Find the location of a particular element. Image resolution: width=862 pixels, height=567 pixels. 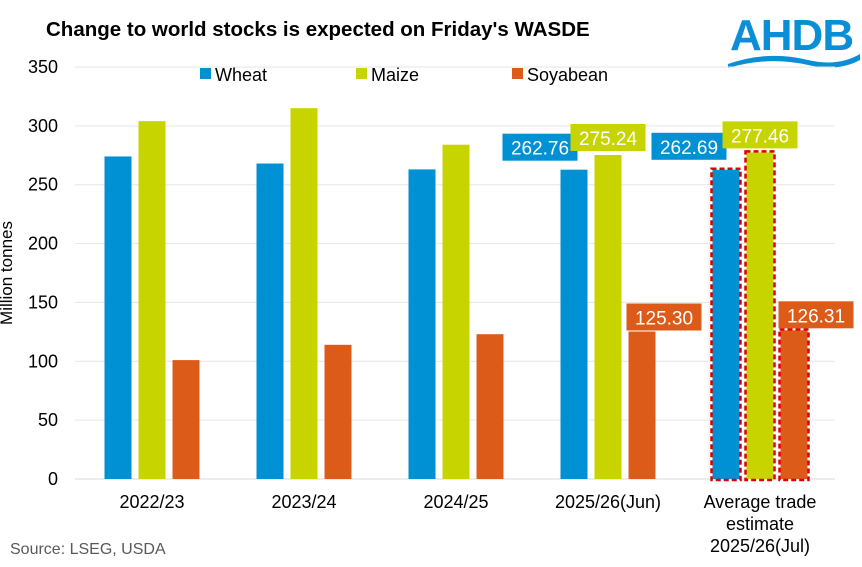

data-label: 275.24 is located at coordinates (608, 139).